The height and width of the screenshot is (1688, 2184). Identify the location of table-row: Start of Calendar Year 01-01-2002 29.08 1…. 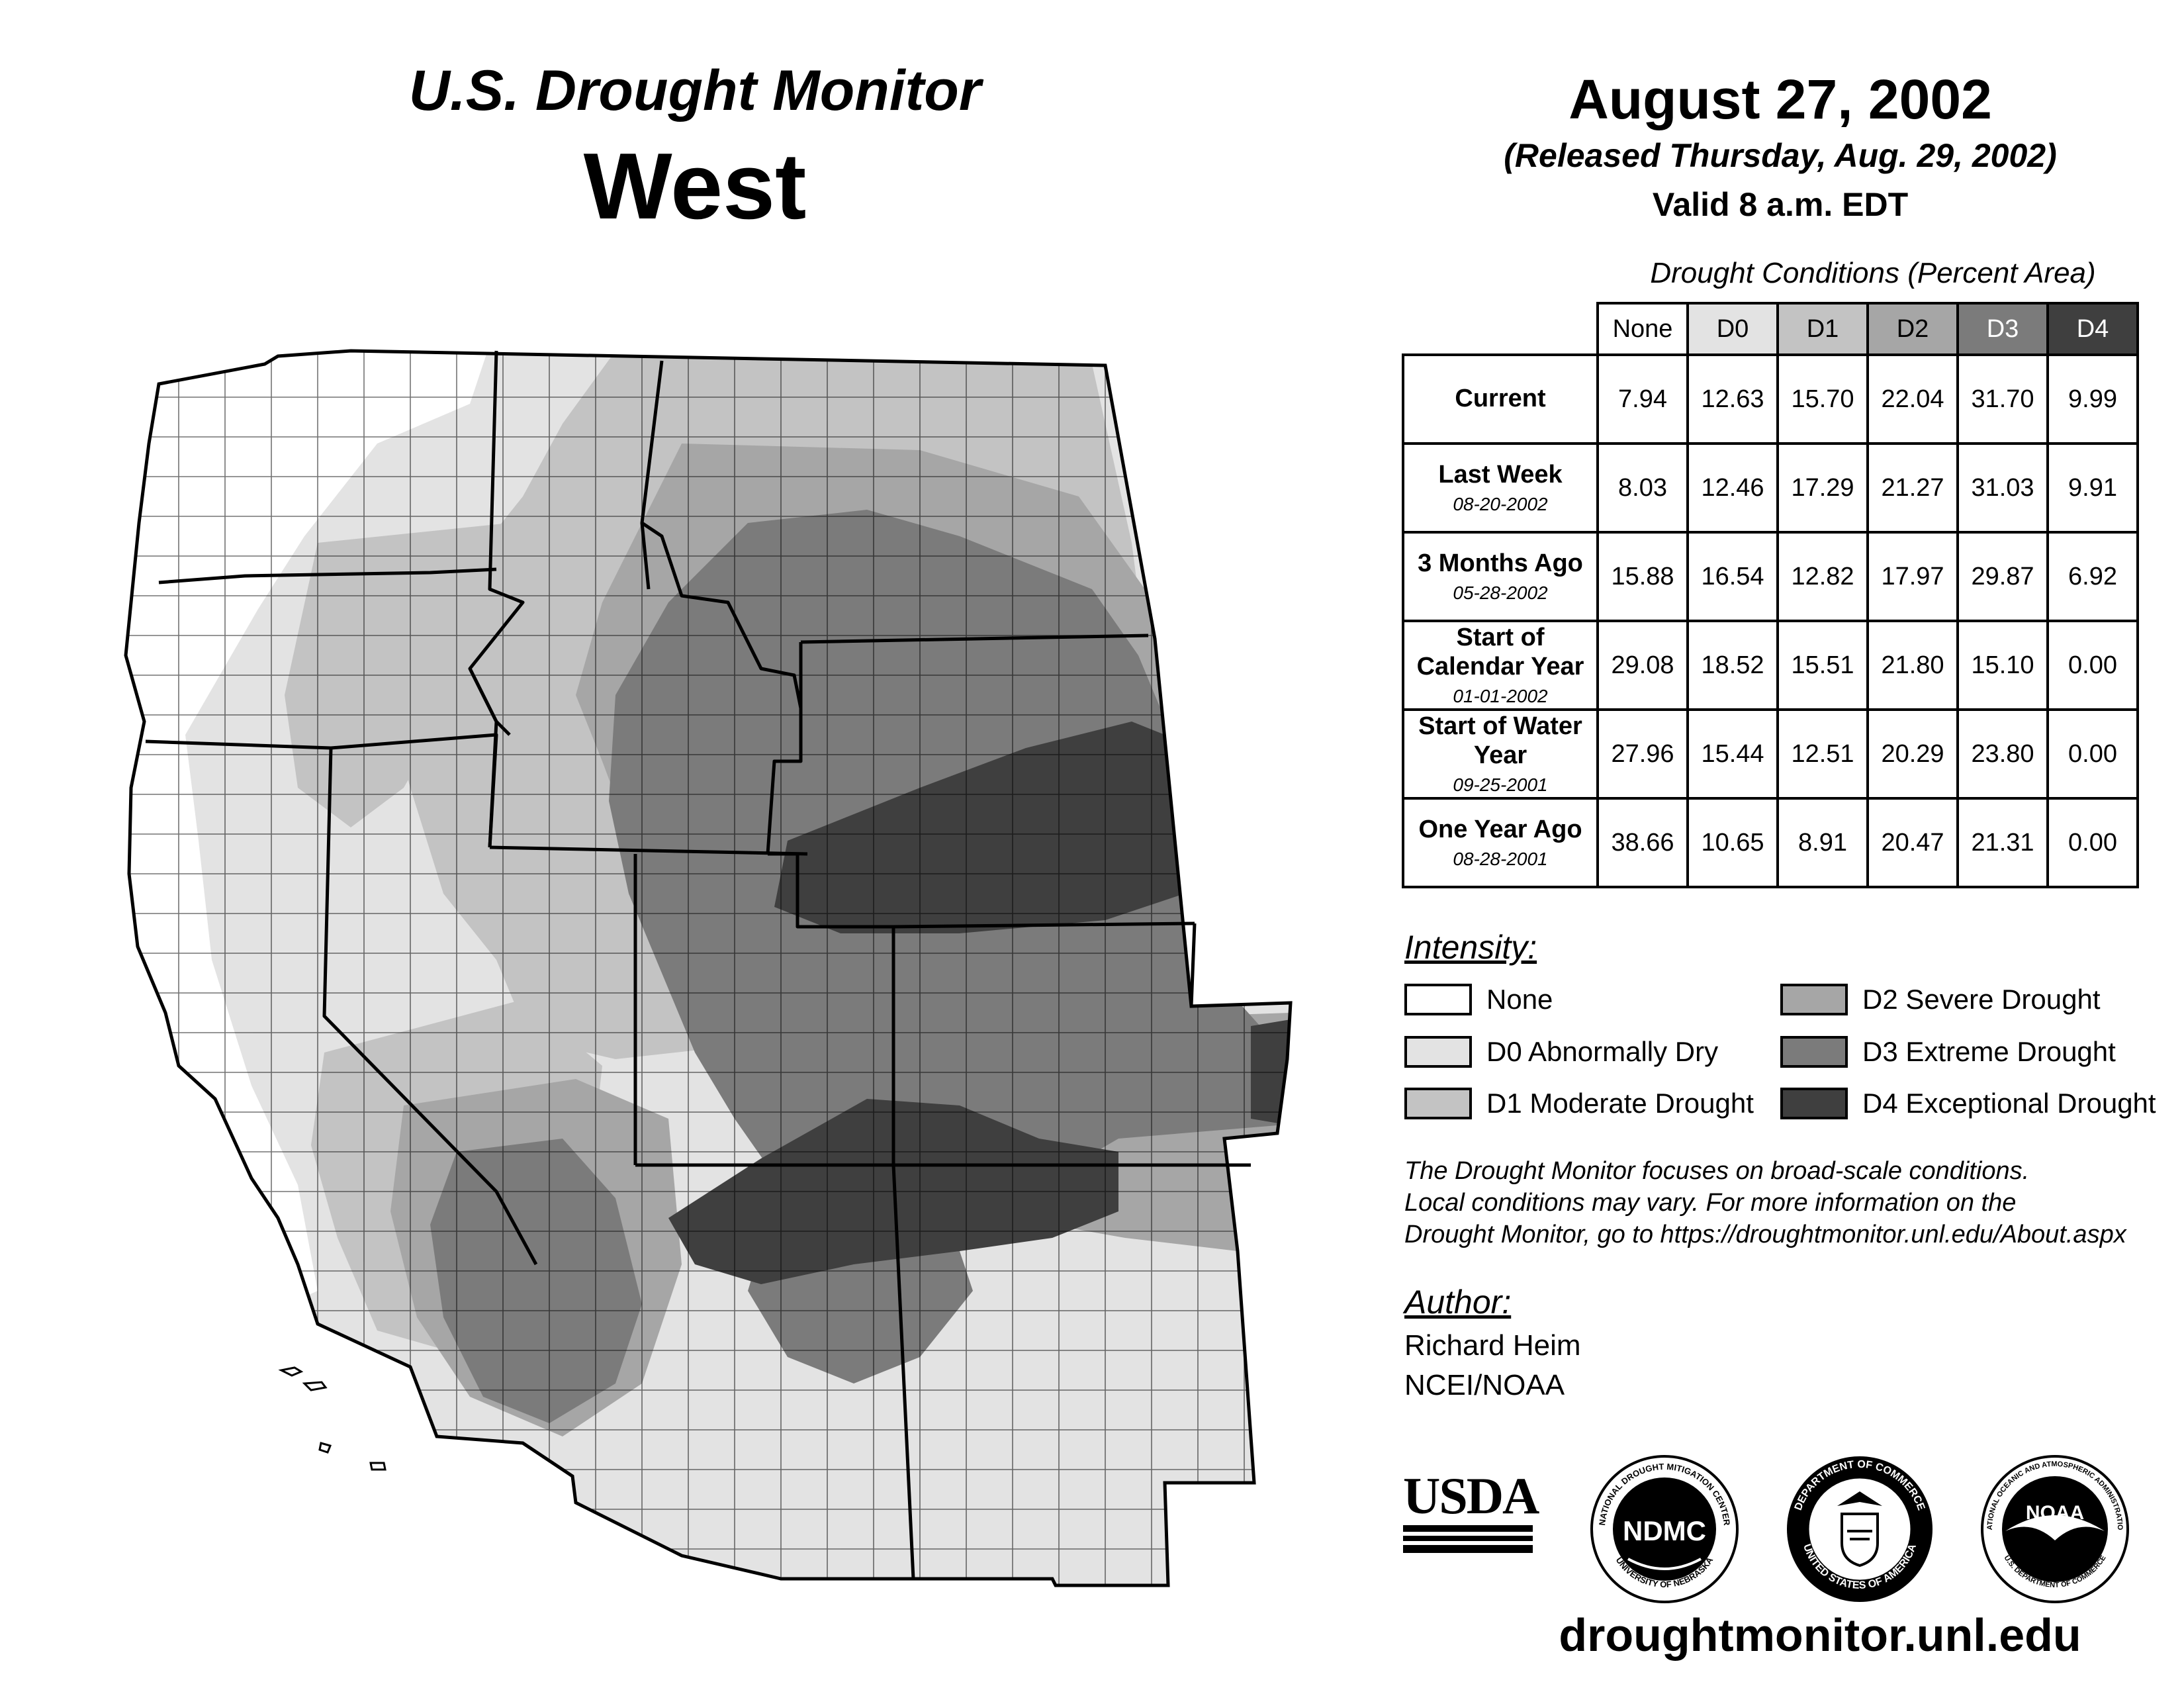
(1770, 665).